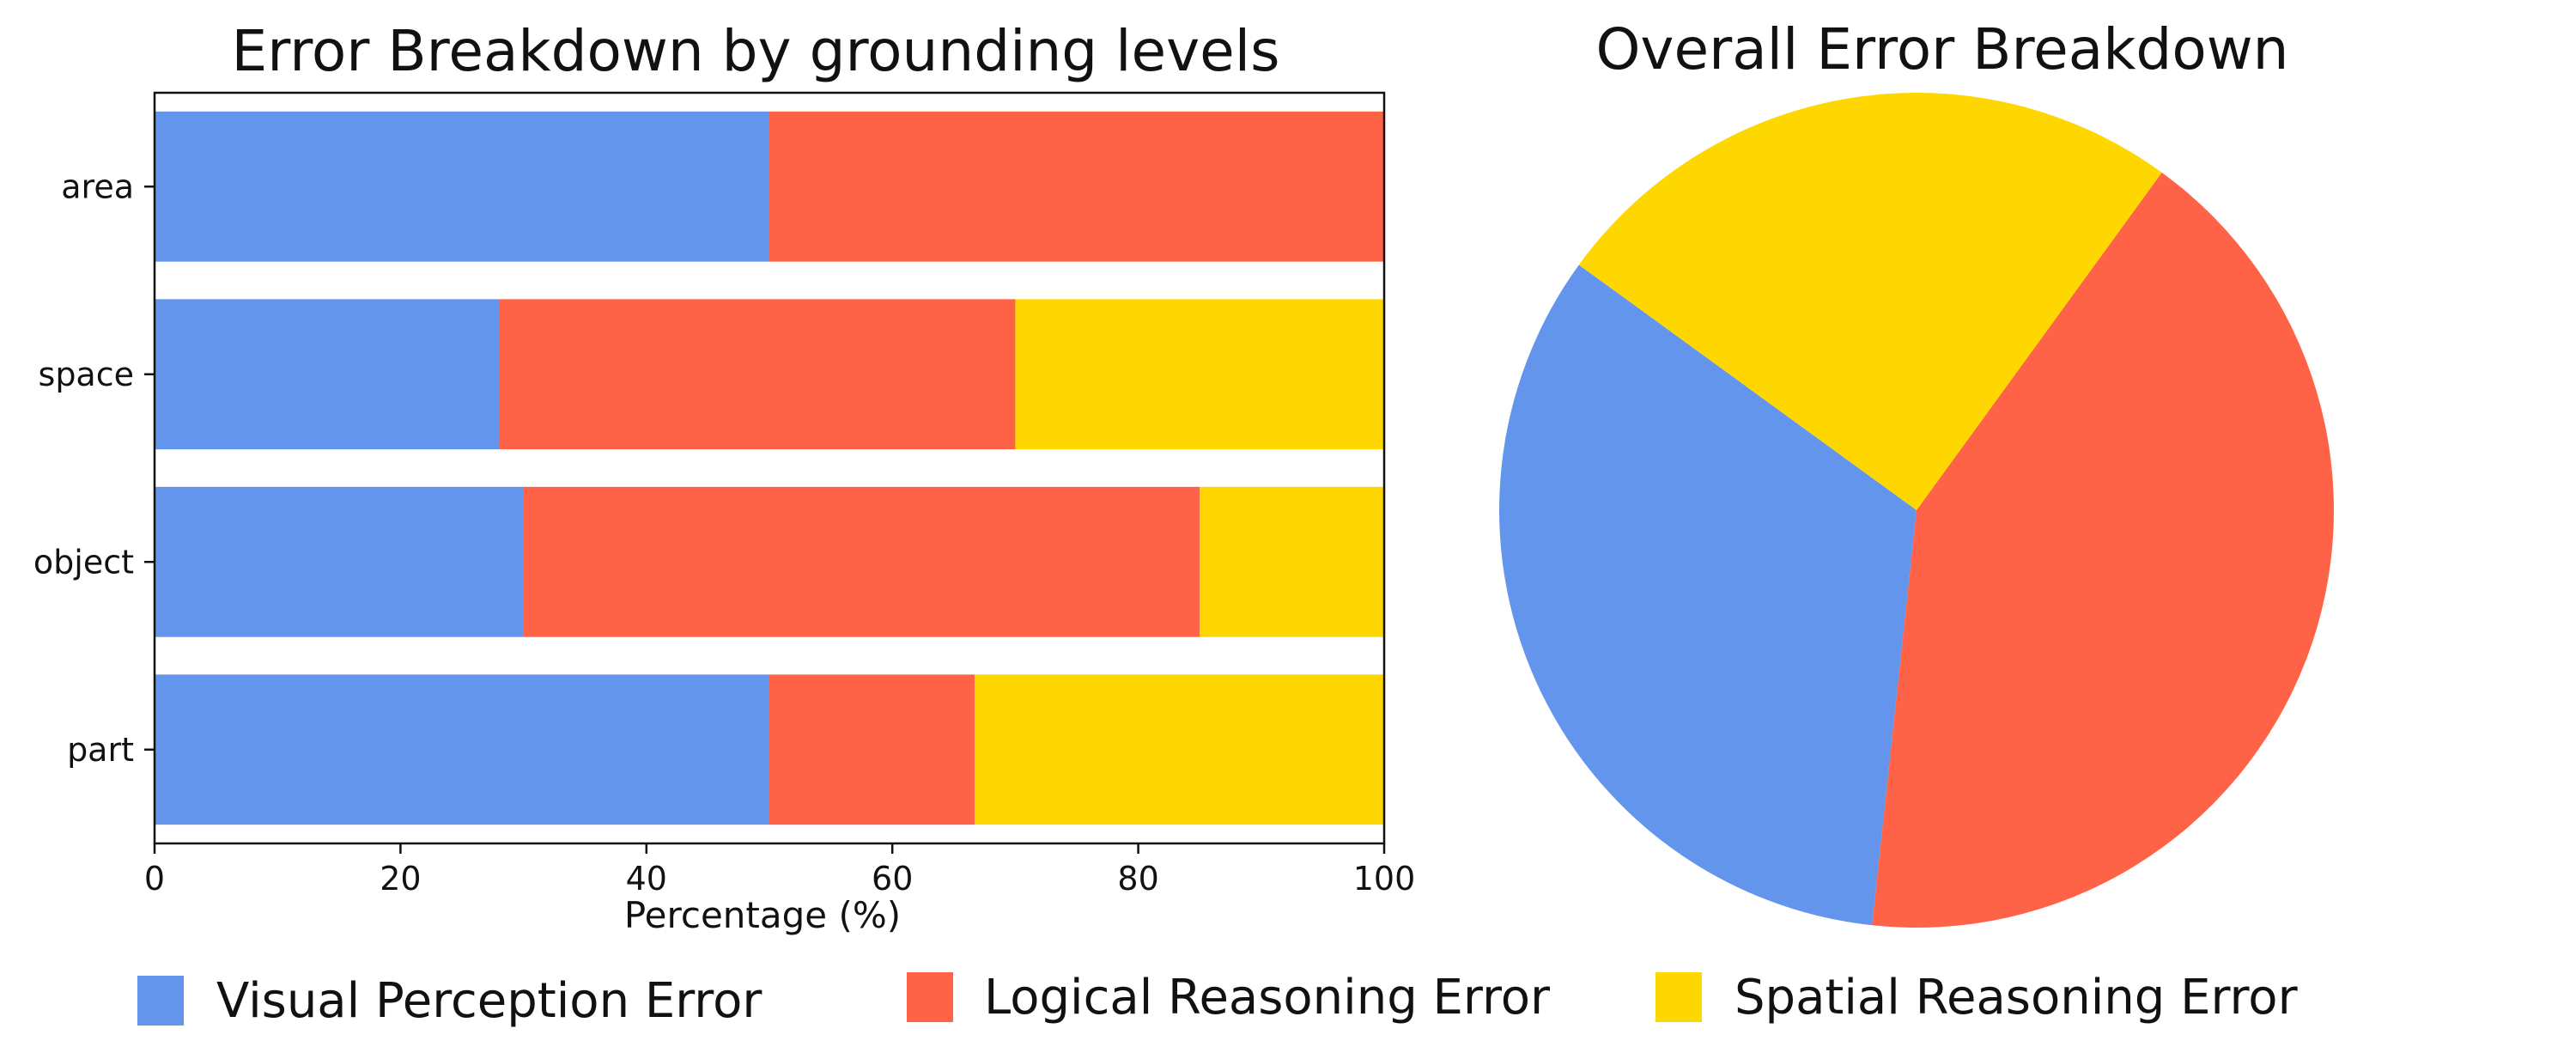  Describe the element at coordinates (489, 1001) in the screenshot. I see `legend-label-visual: Visual Perception Error` at that location.